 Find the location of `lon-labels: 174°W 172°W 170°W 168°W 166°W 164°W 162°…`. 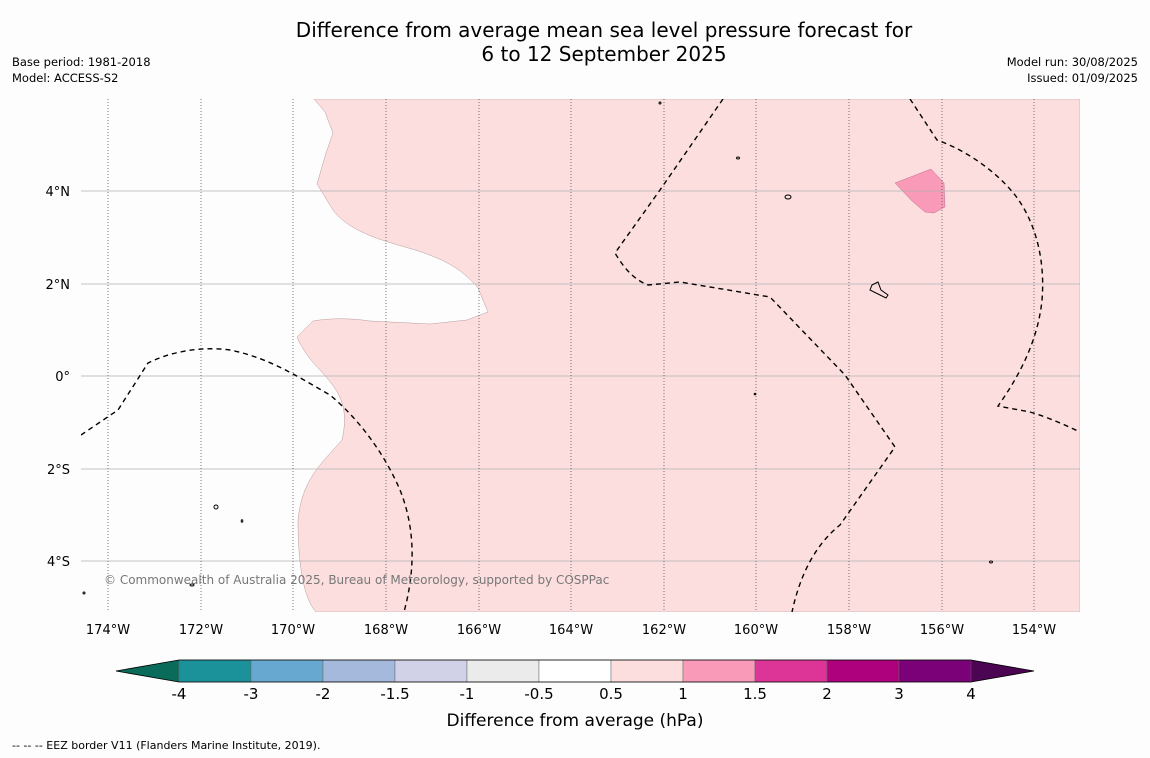

lon-labels: 174°W 172°W 170°W 168°W 166°W 164°W 162°… is located at coordinates (571, 630).